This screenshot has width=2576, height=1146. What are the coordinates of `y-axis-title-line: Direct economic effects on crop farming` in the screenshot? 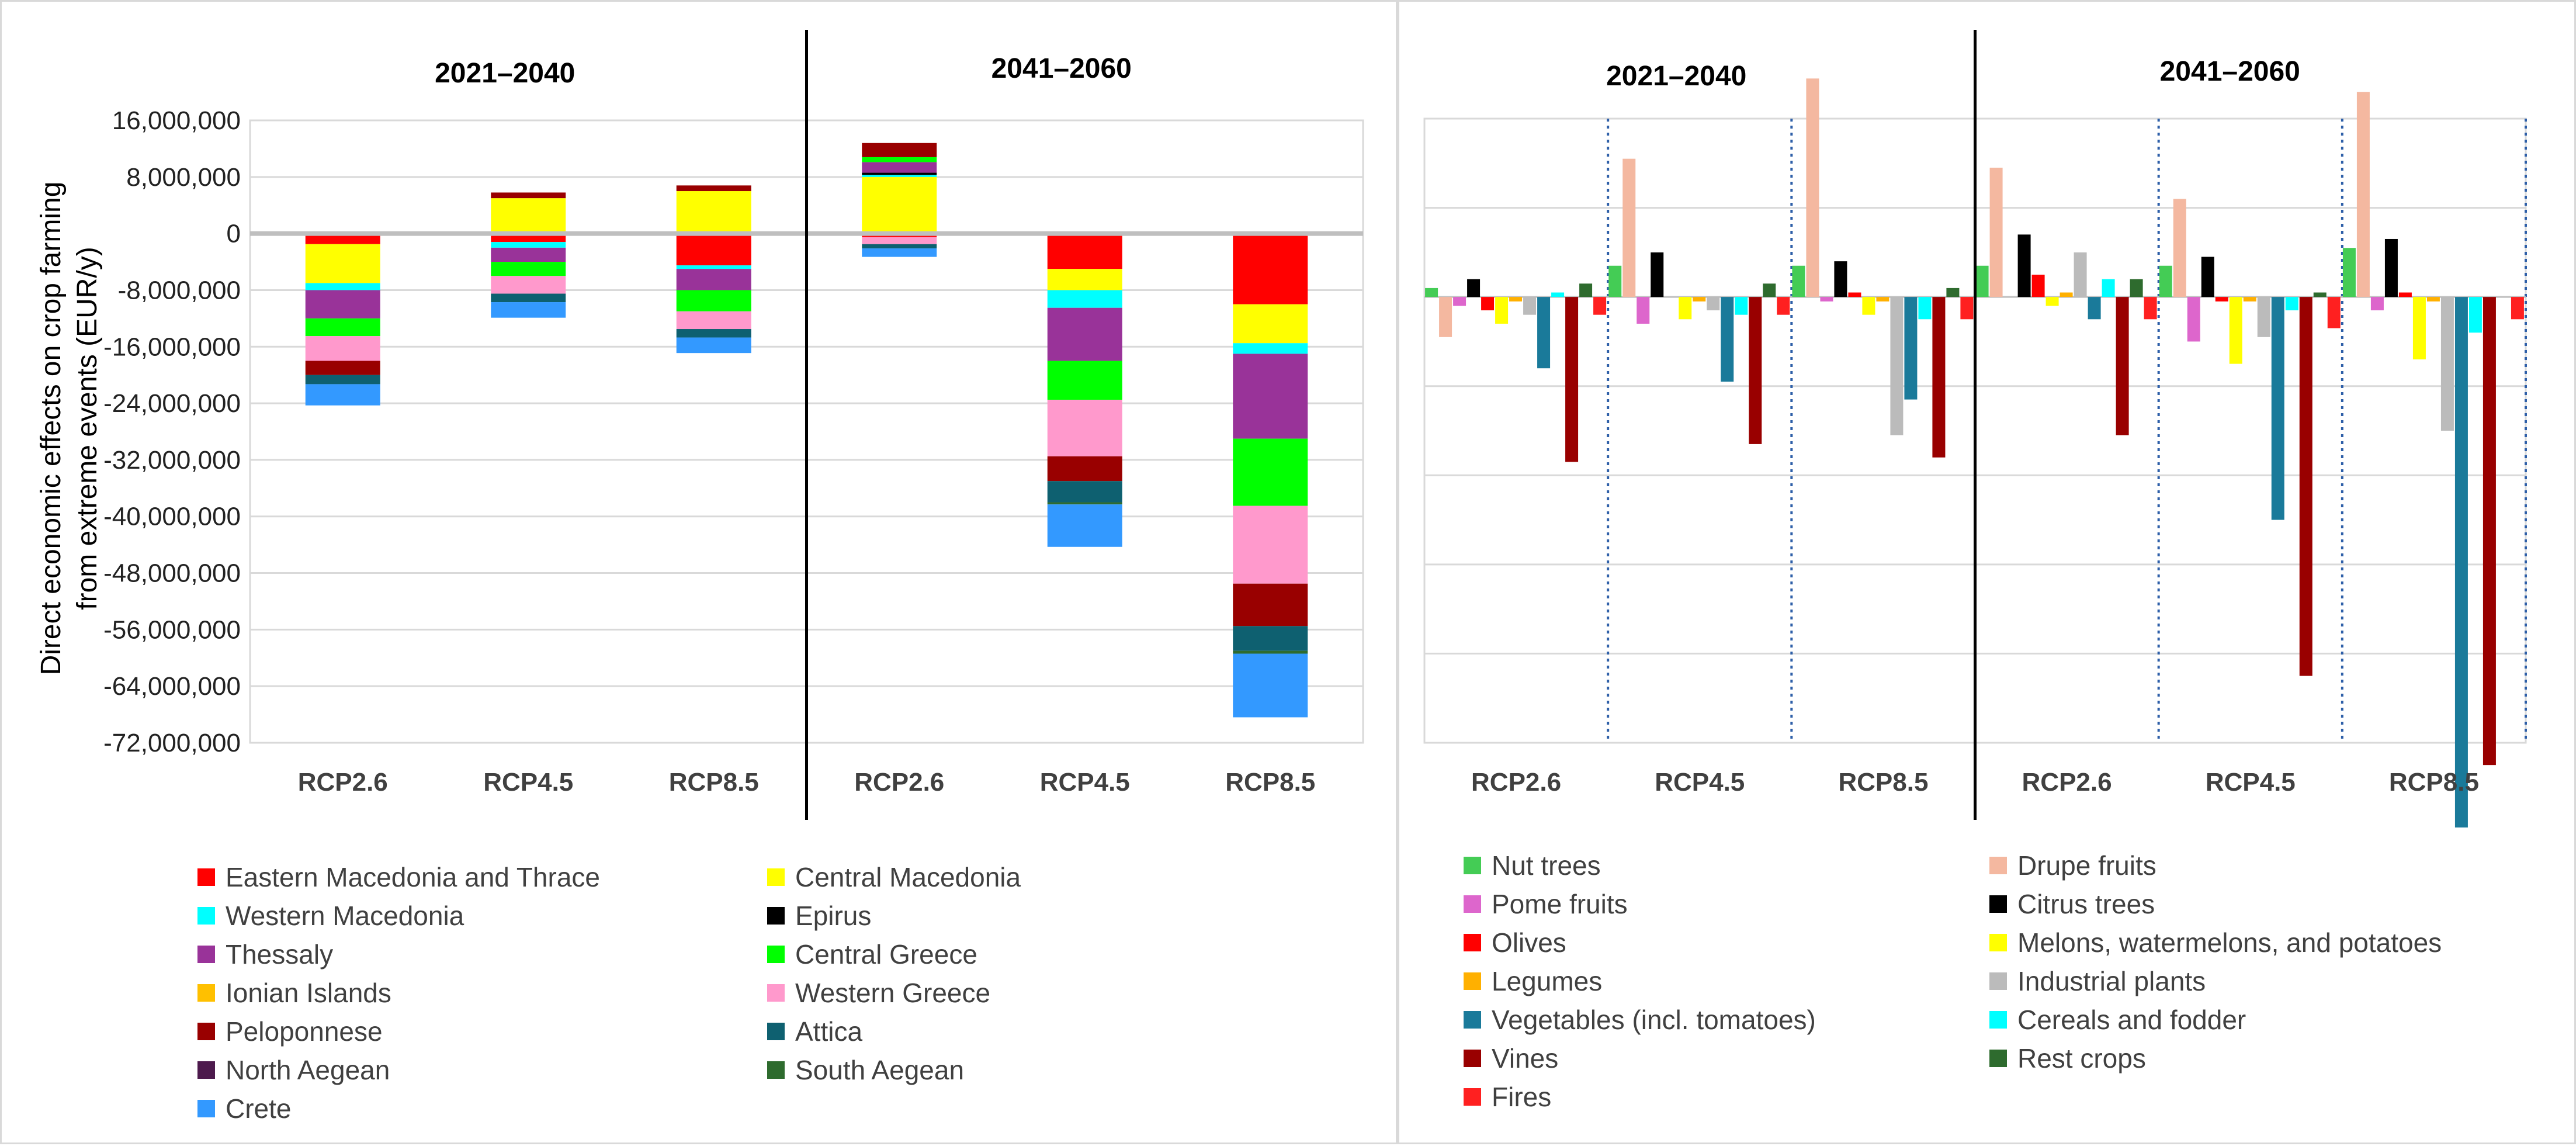 It's located at (51, 429).